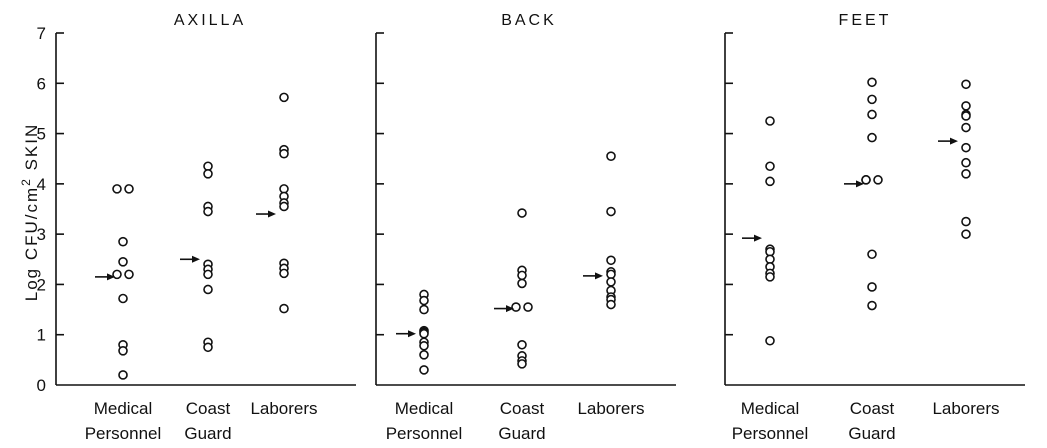 The width and height of the screenshot is (1047, 448). I want to click on y-axis-label: Log CFU/cm2 SKIN, so click(30, 212).